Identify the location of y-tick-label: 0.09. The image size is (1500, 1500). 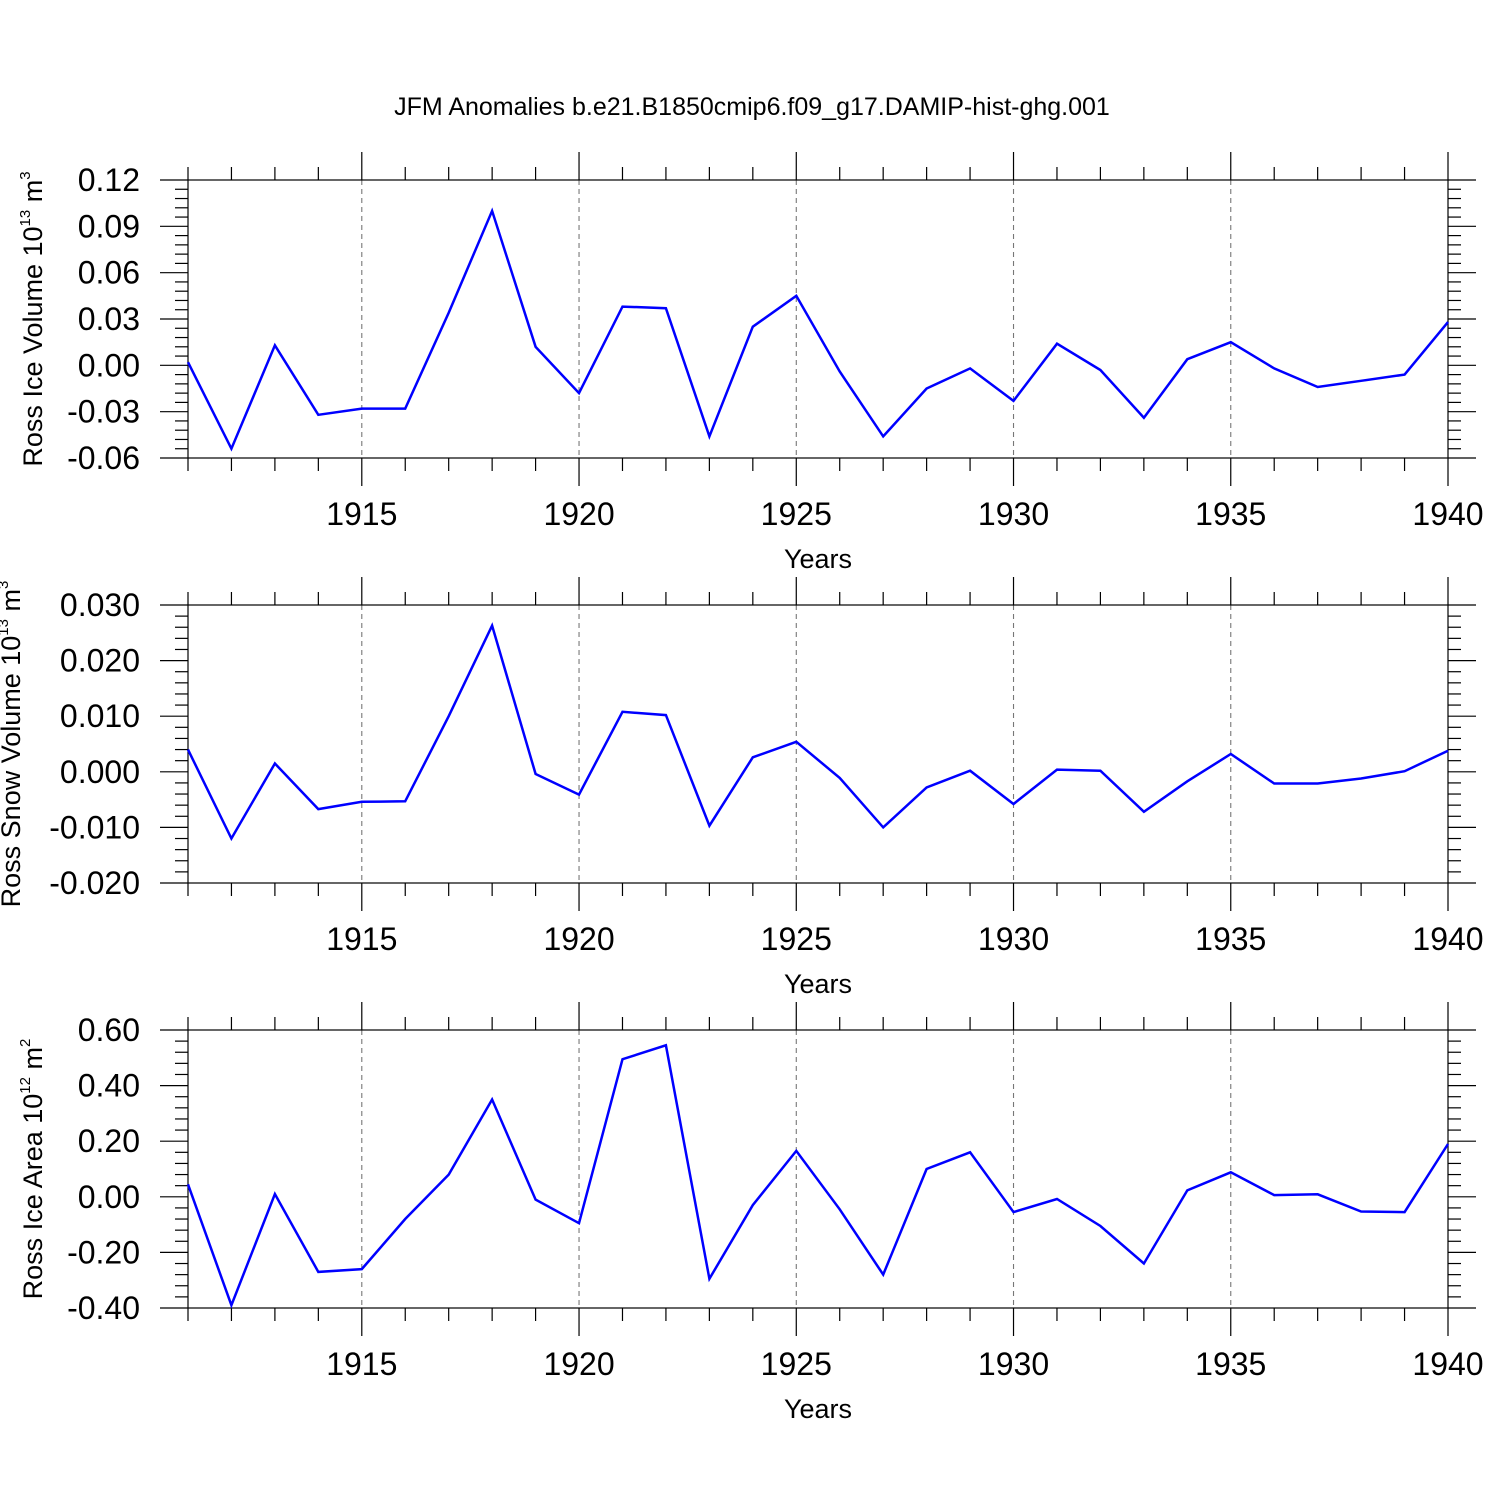
(109, 226).